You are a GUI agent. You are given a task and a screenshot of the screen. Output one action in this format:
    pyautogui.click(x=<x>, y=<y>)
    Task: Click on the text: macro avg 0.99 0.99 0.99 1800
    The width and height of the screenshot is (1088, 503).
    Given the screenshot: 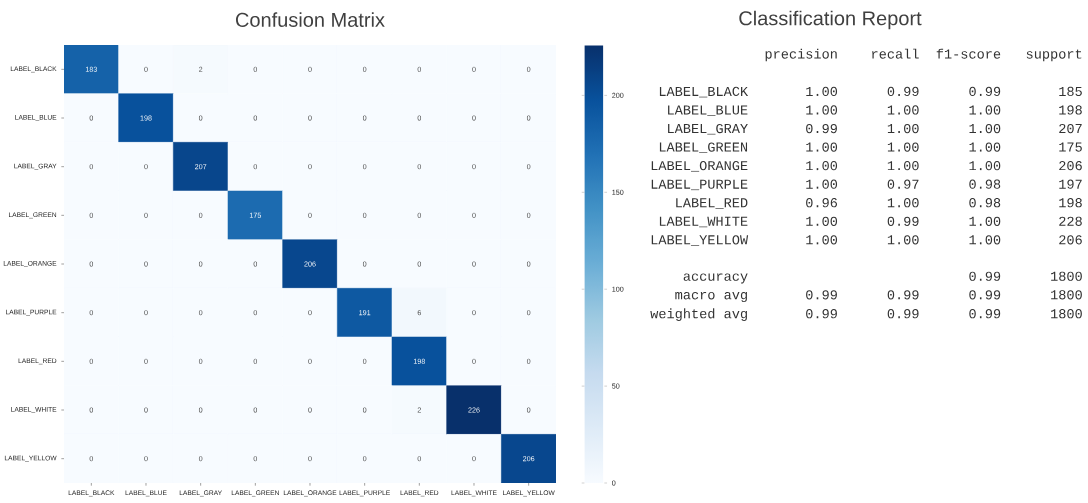 What is the action you would take?
    pyautogui.click(x=878, y=296)
    